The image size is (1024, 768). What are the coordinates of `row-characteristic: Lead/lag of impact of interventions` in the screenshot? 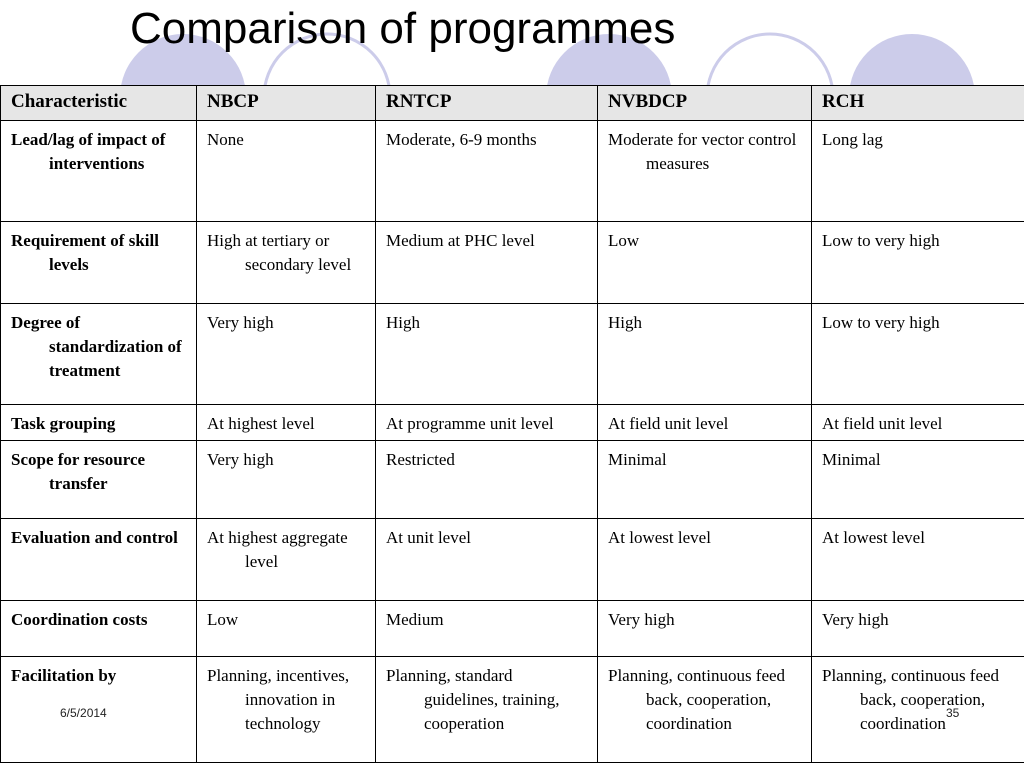 It's located at (98, 171).